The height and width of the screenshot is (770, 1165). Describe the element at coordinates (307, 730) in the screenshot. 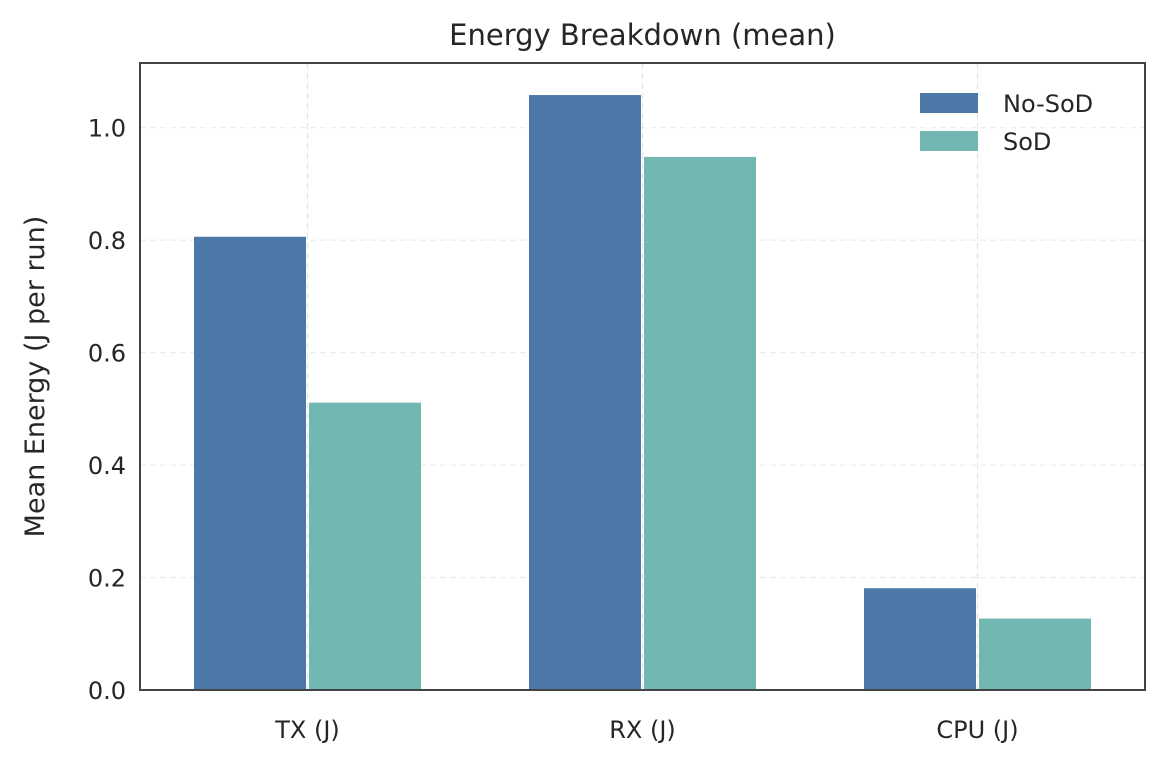

I see `x-tick-label: TX (J)` at that location.